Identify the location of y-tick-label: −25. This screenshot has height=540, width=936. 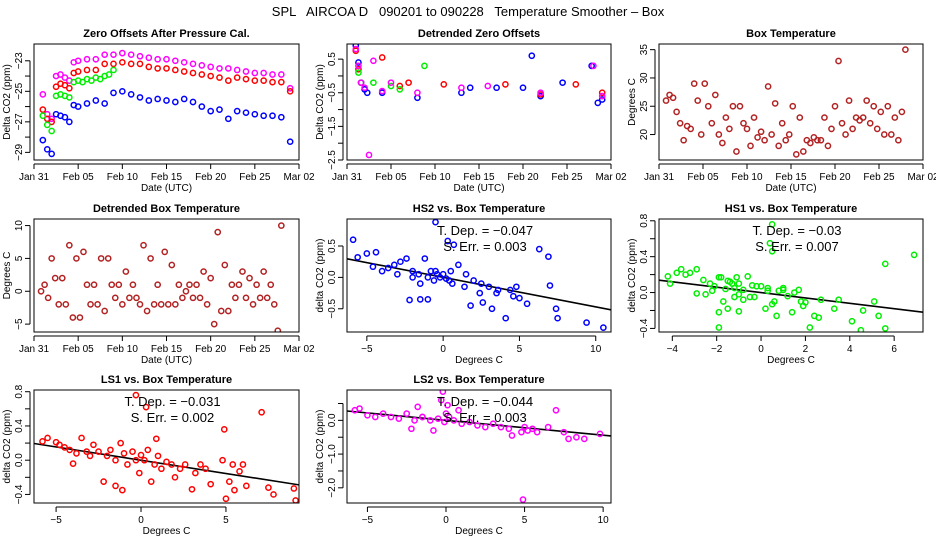
(19, 90).